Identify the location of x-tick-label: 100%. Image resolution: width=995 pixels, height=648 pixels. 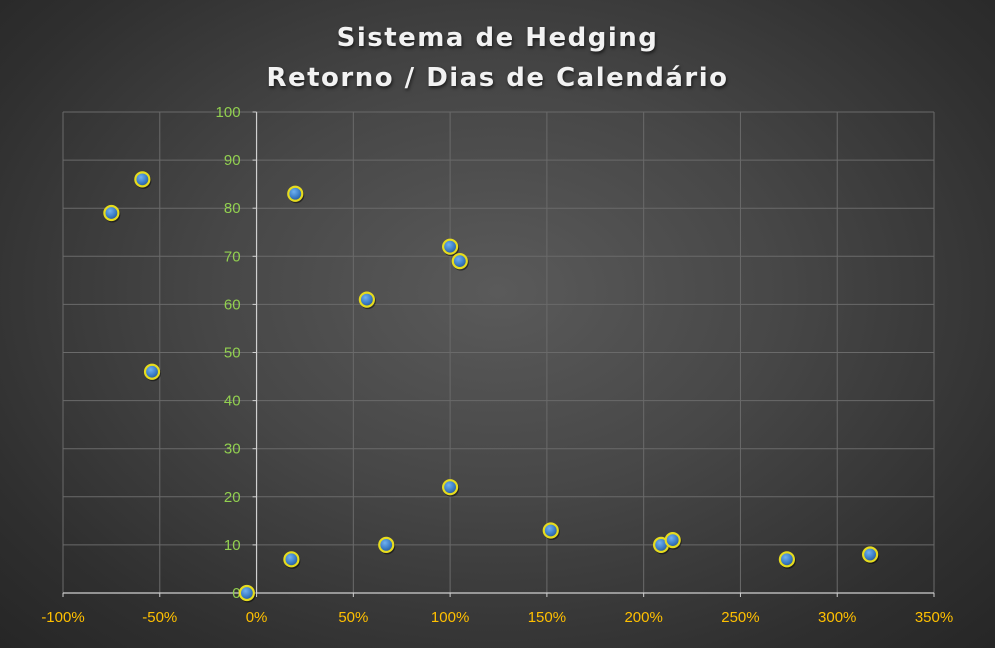
(450, 617).